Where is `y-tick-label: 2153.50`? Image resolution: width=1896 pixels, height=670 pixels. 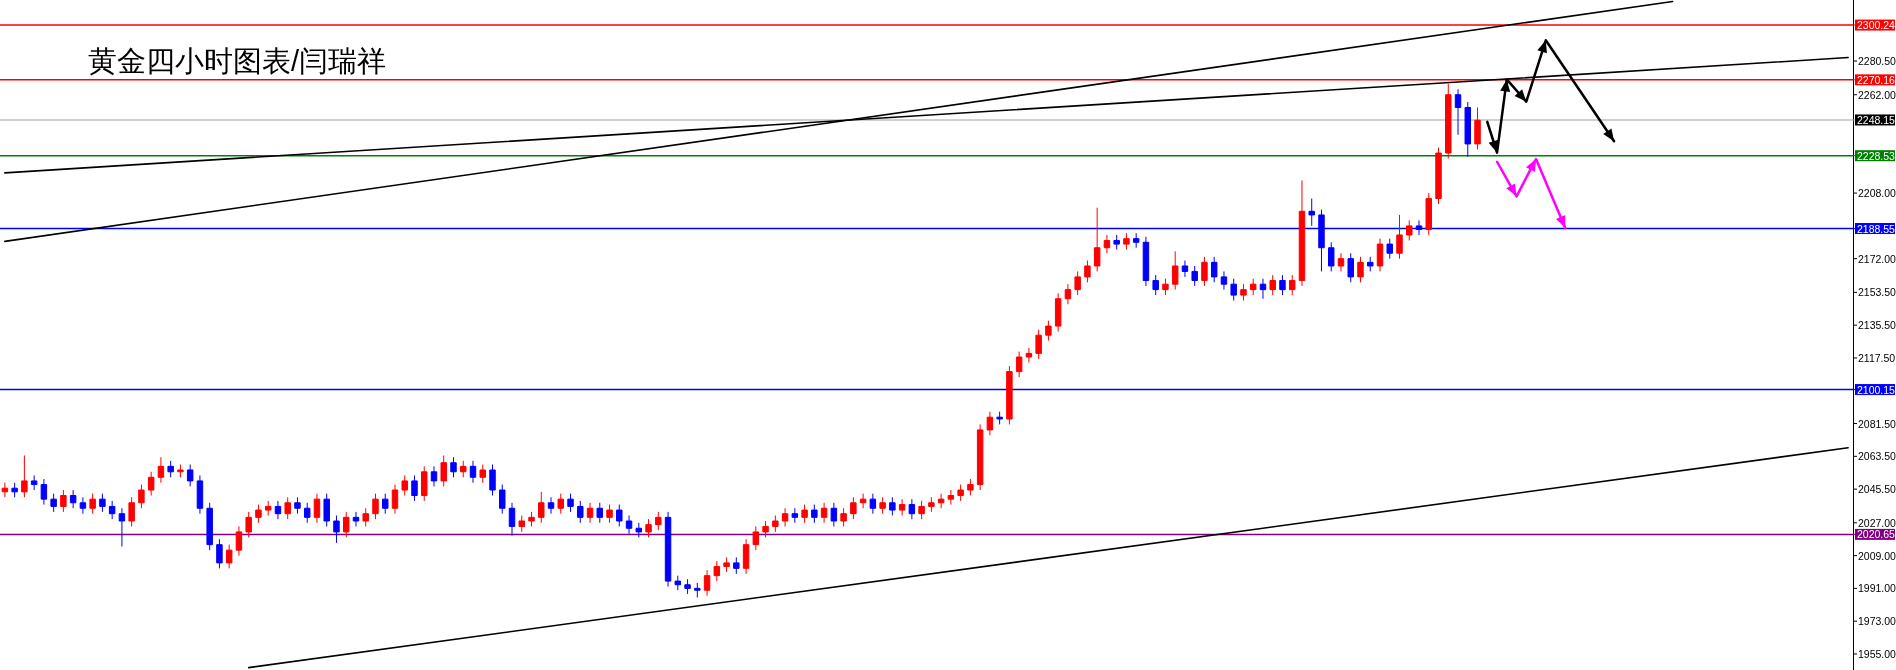
y-tick-label: 2153.50 is located at coordinates (1877, 292).